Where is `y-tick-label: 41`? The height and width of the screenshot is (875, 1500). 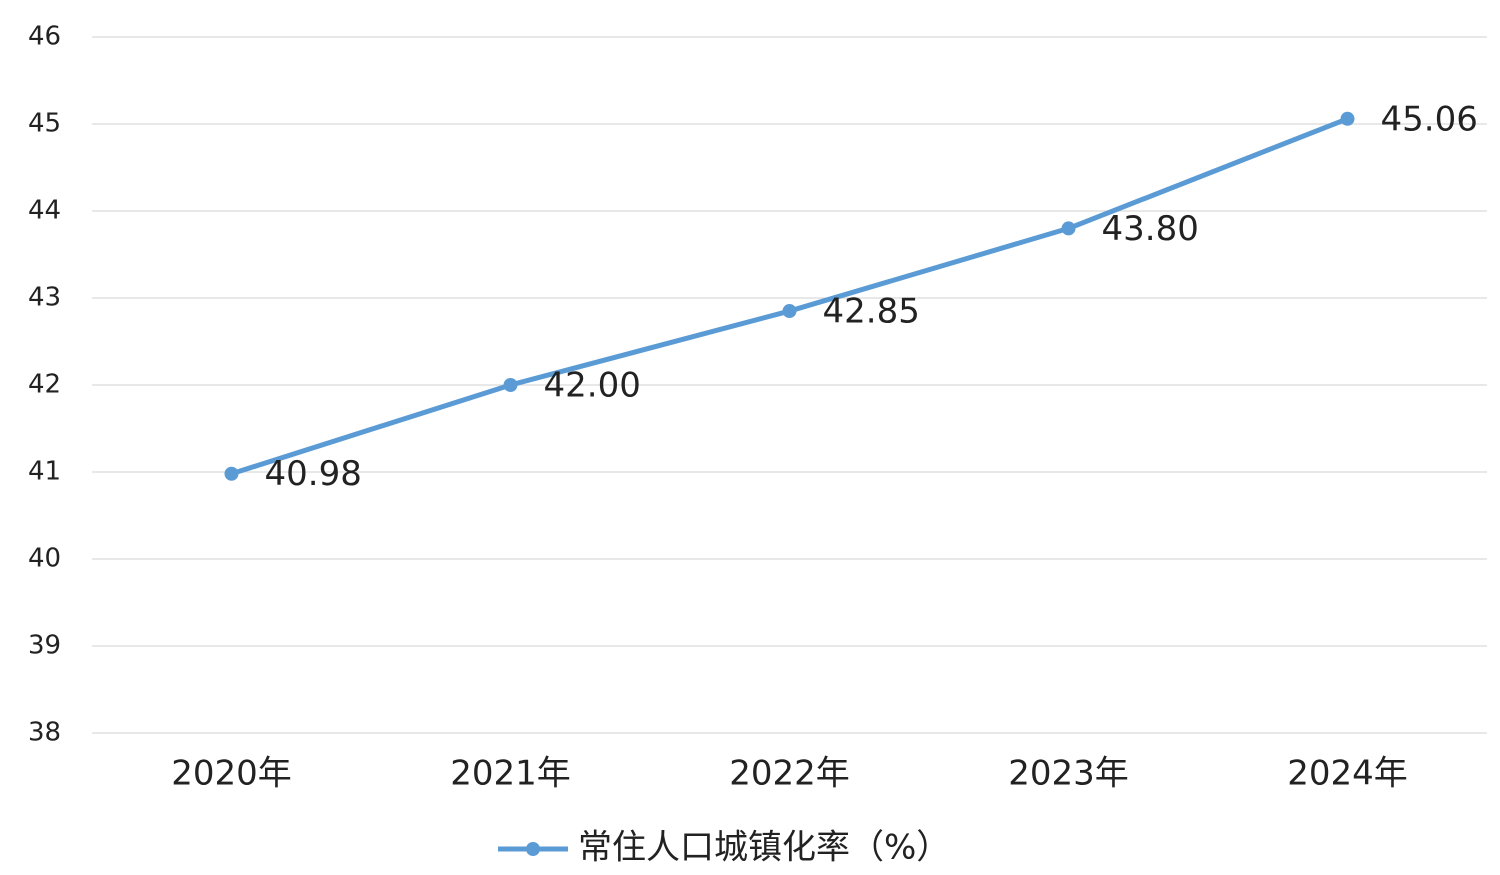 y-tick-label: 41 is located at coordinates (44, 472).